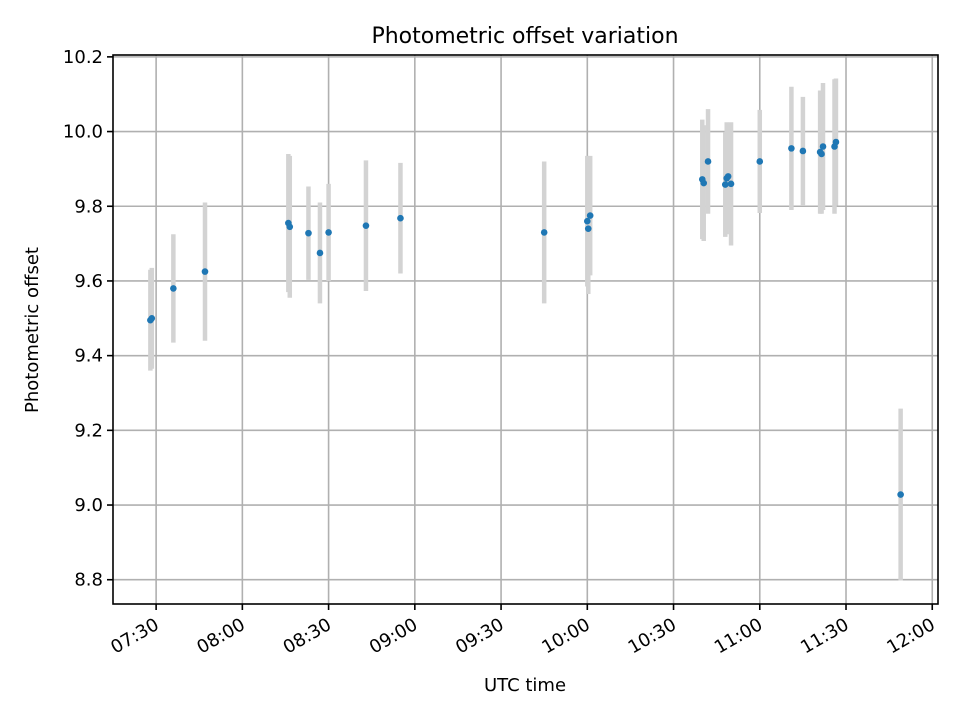 Image resolution: width=960 pixels, height=720 pixels. I want to click on y-tick-label: 9.0, so click(88, 505).